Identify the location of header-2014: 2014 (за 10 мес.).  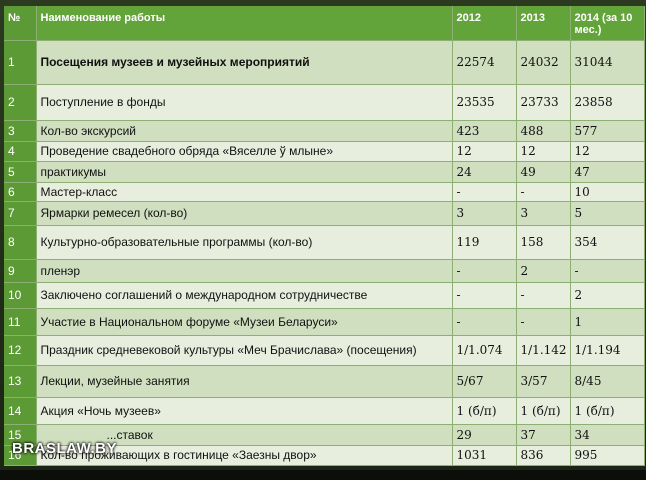
(607, 23).